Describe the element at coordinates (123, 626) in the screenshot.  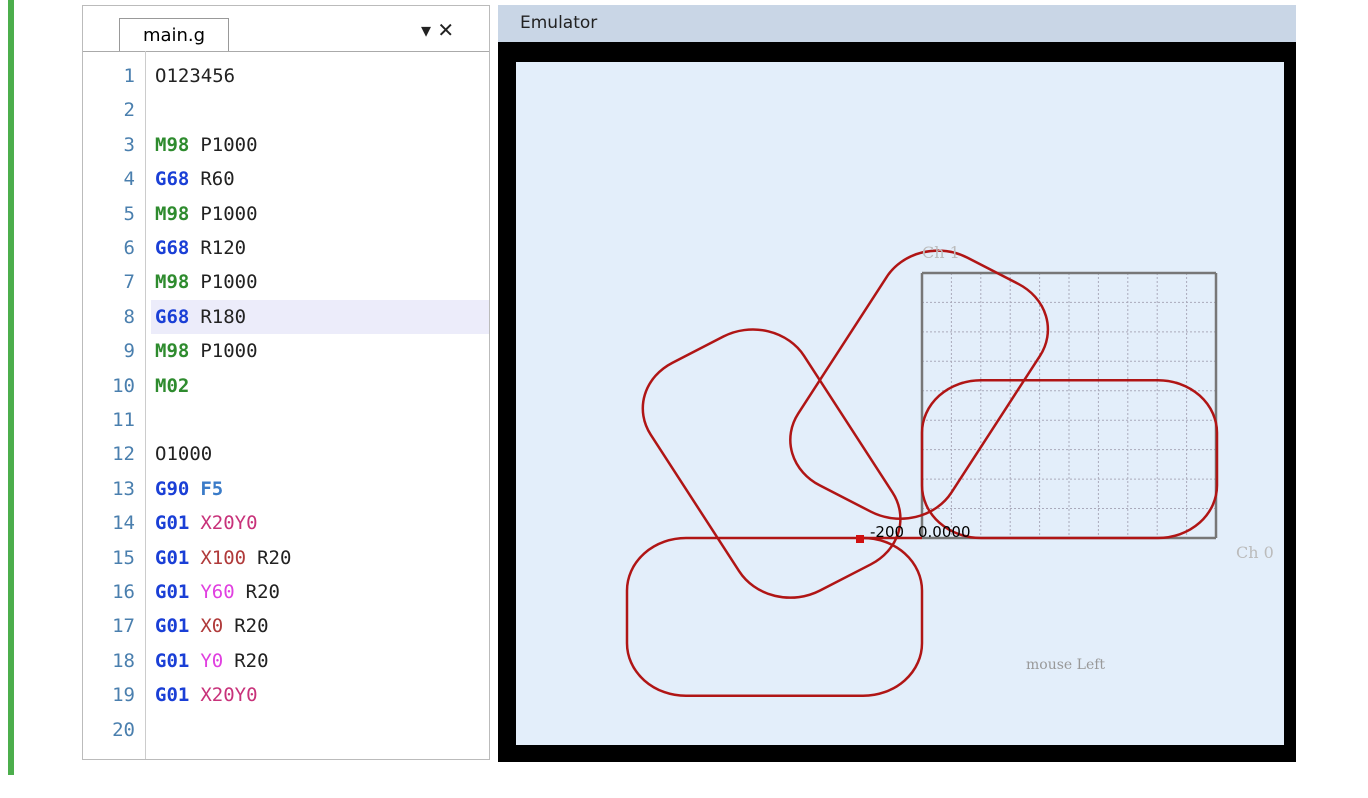
I see `line-number: 17` at that location.